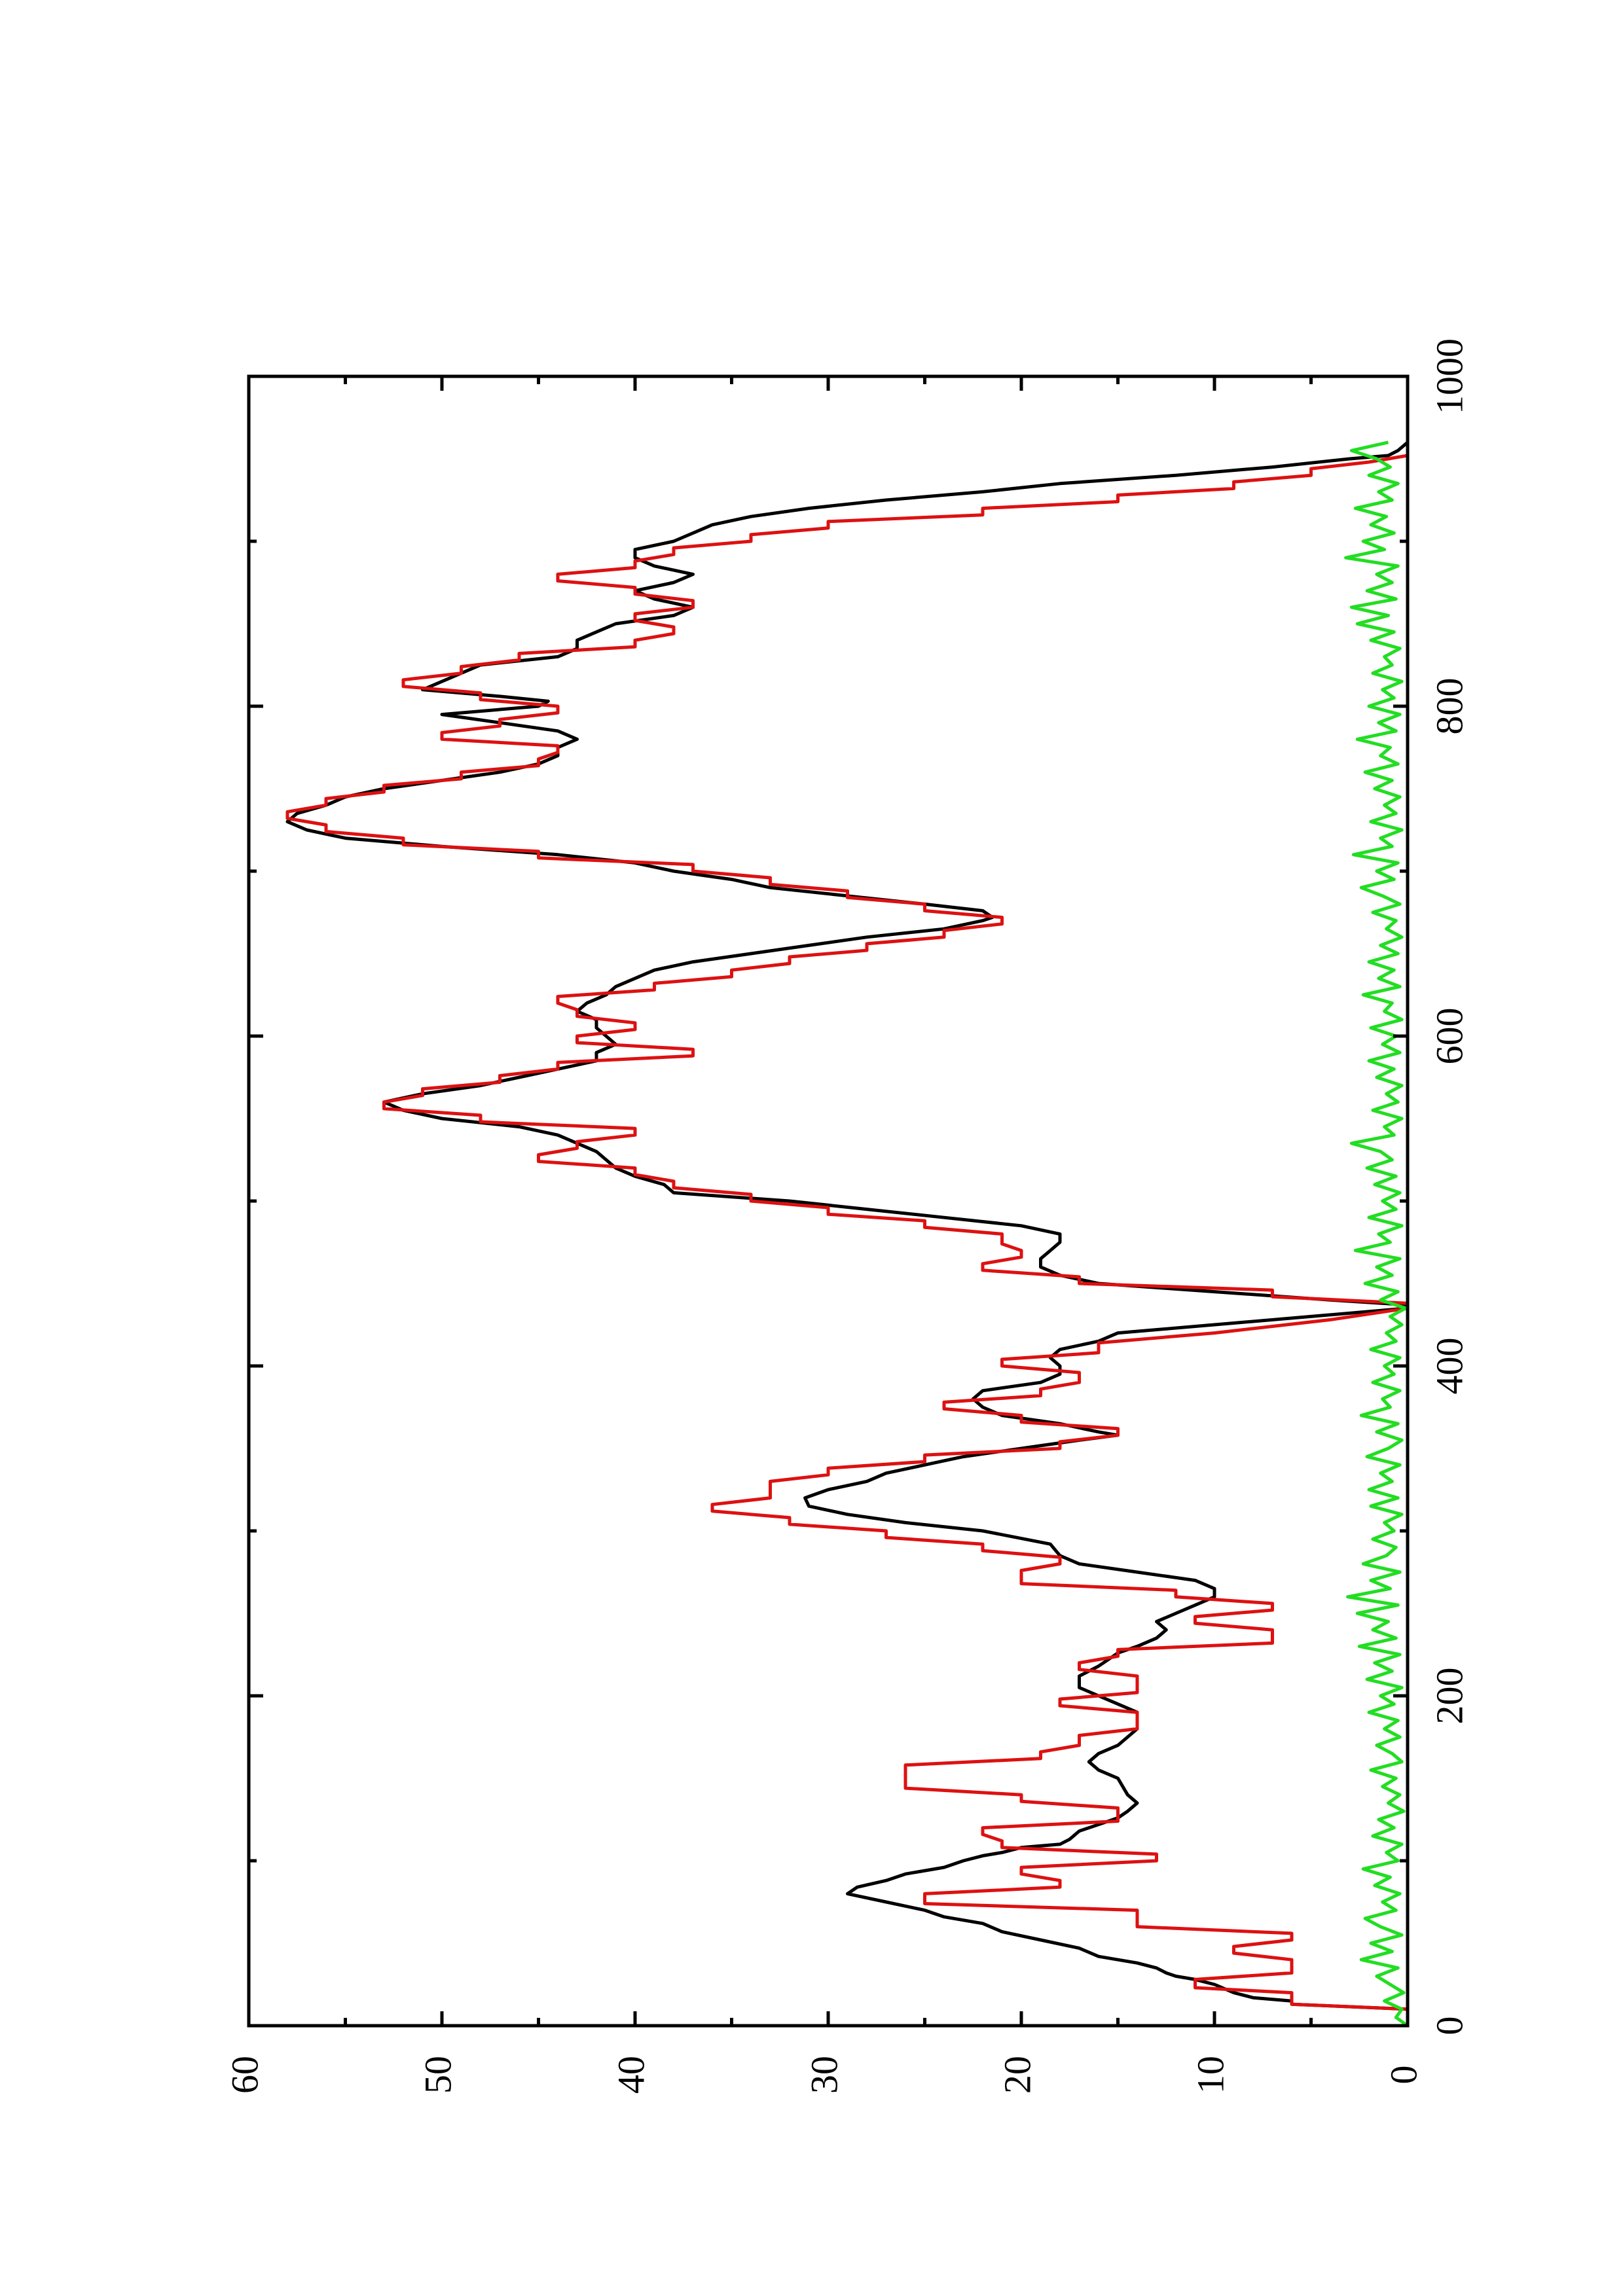  I want to click on y-tick-label: 10, so click(1210, 2075).